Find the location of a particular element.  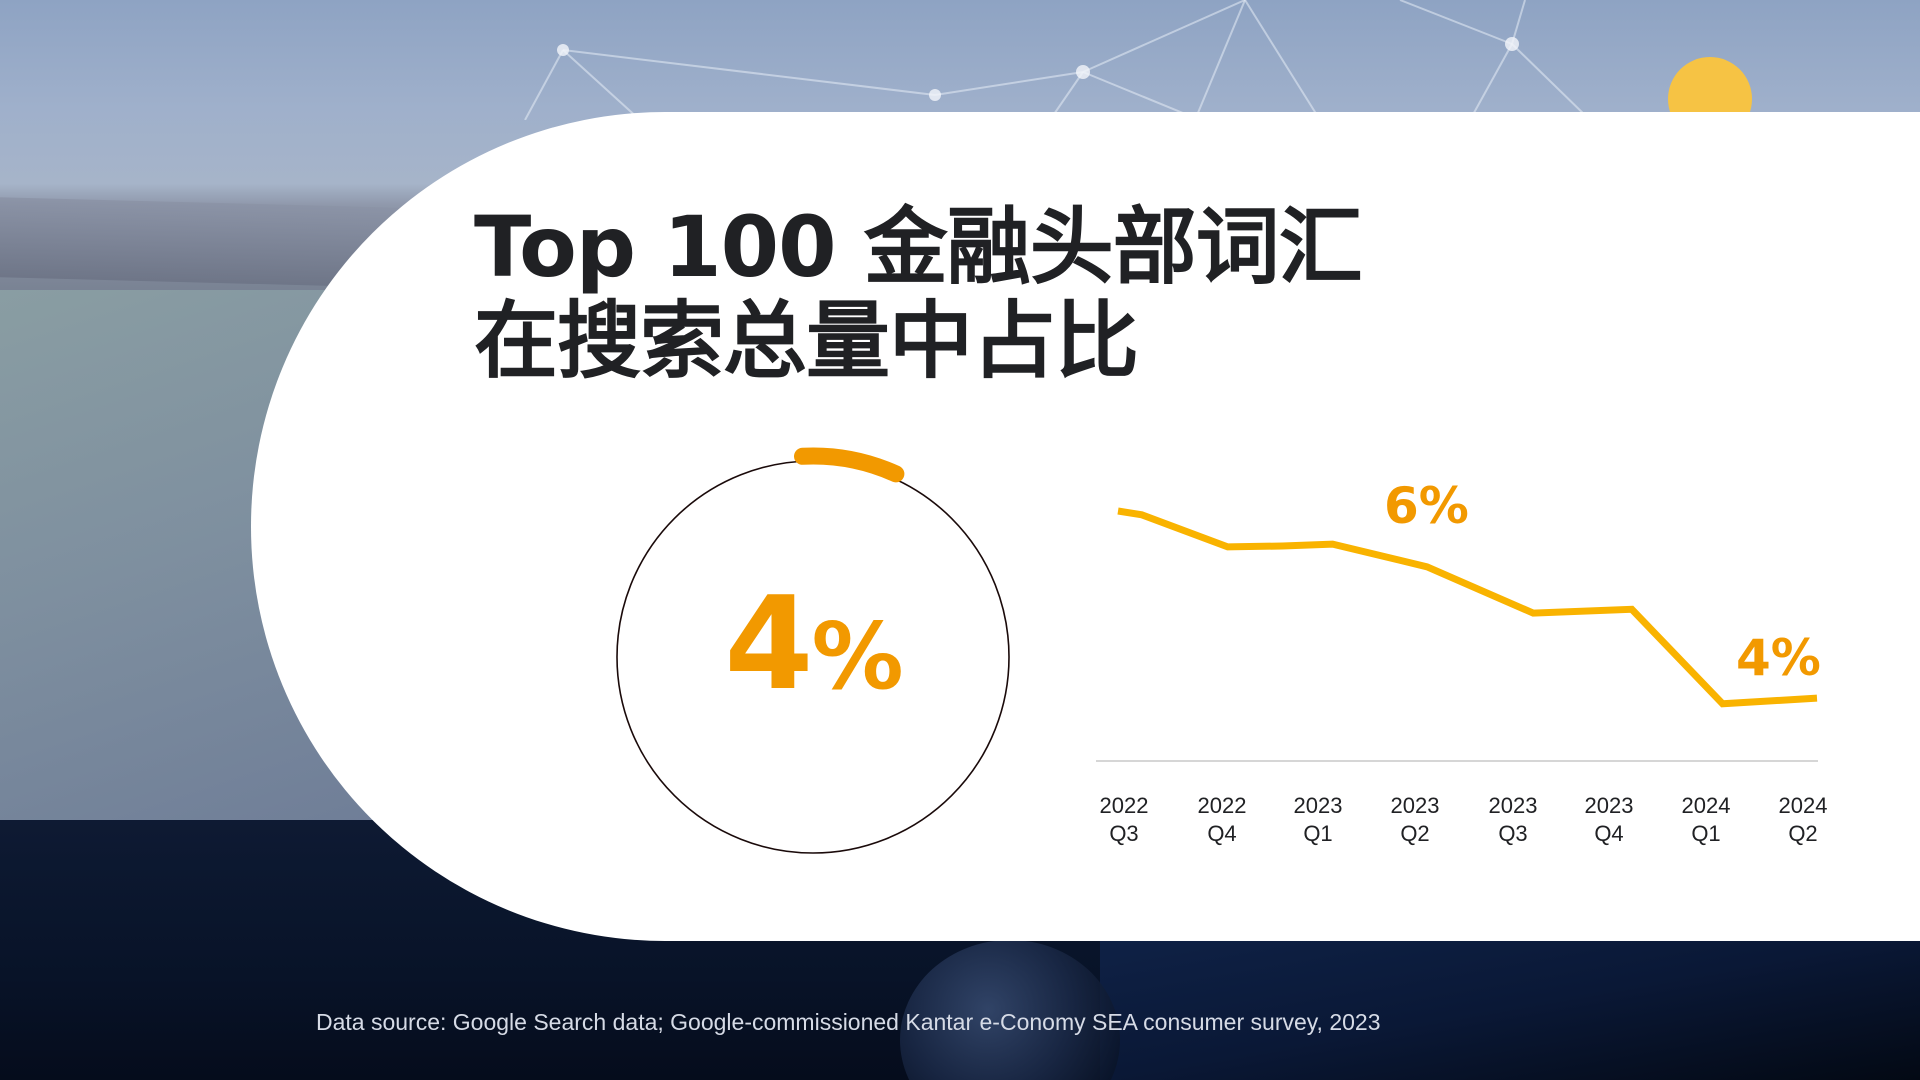

ring-value-suffix: % is located at coordinates (857, 656).